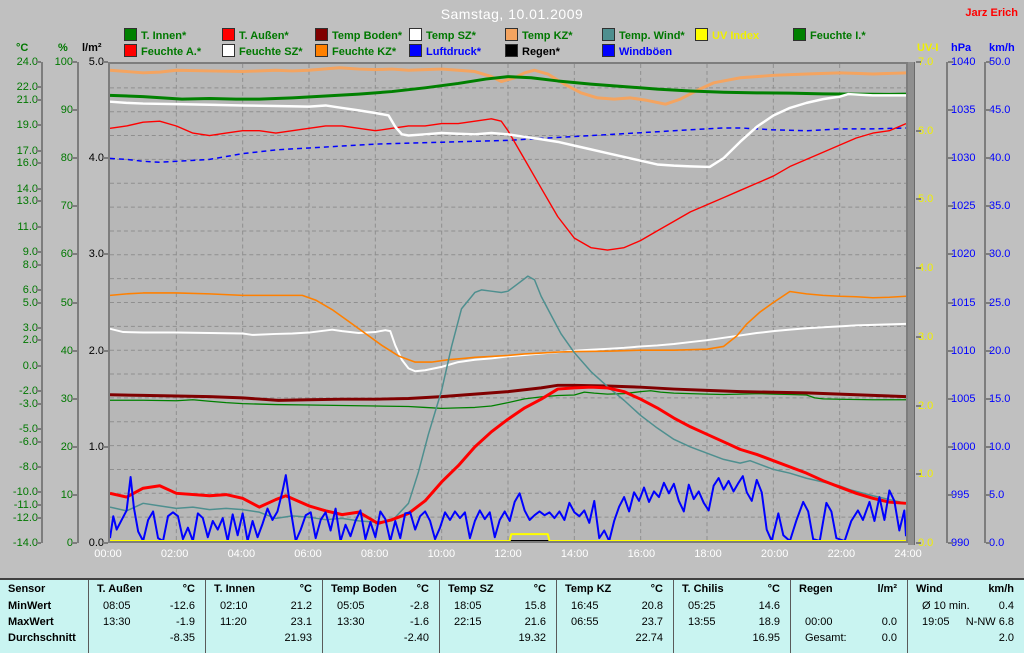 Image resolution: width=1024 pixels, height=653 pixels. Describe the element at coordinates (262, 51) in the screenshot. I see `legend-item-feuchte-sz: Feuchte SZ*` at that location.